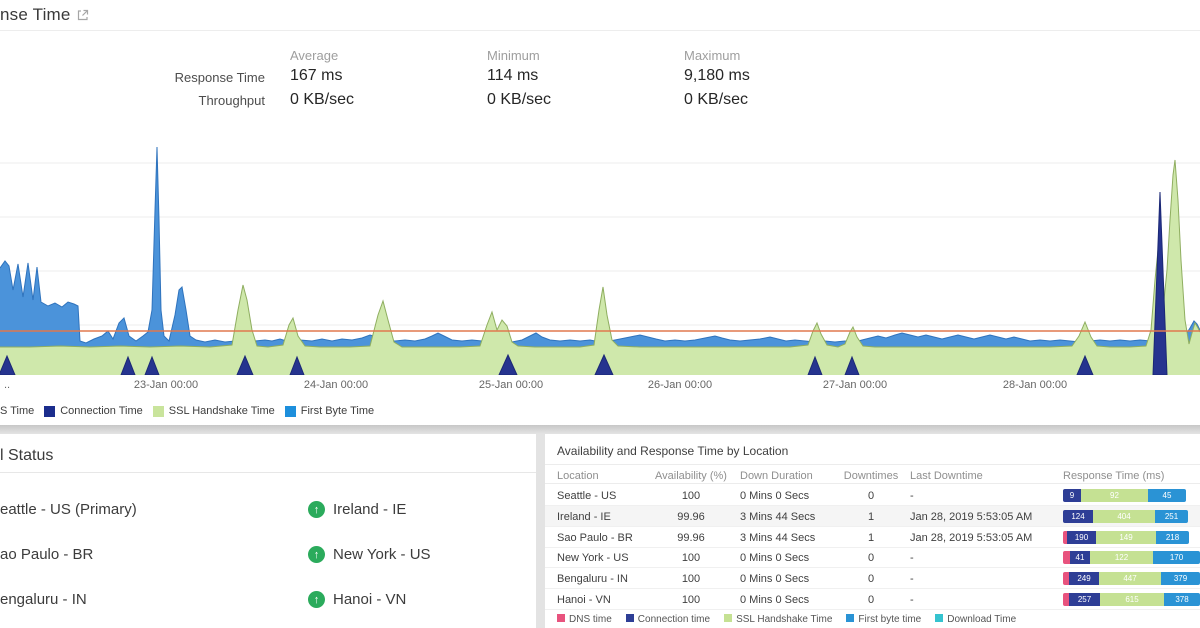  I want to click on x-tick-label: 24-Jan 00:00, so click(336, 385).